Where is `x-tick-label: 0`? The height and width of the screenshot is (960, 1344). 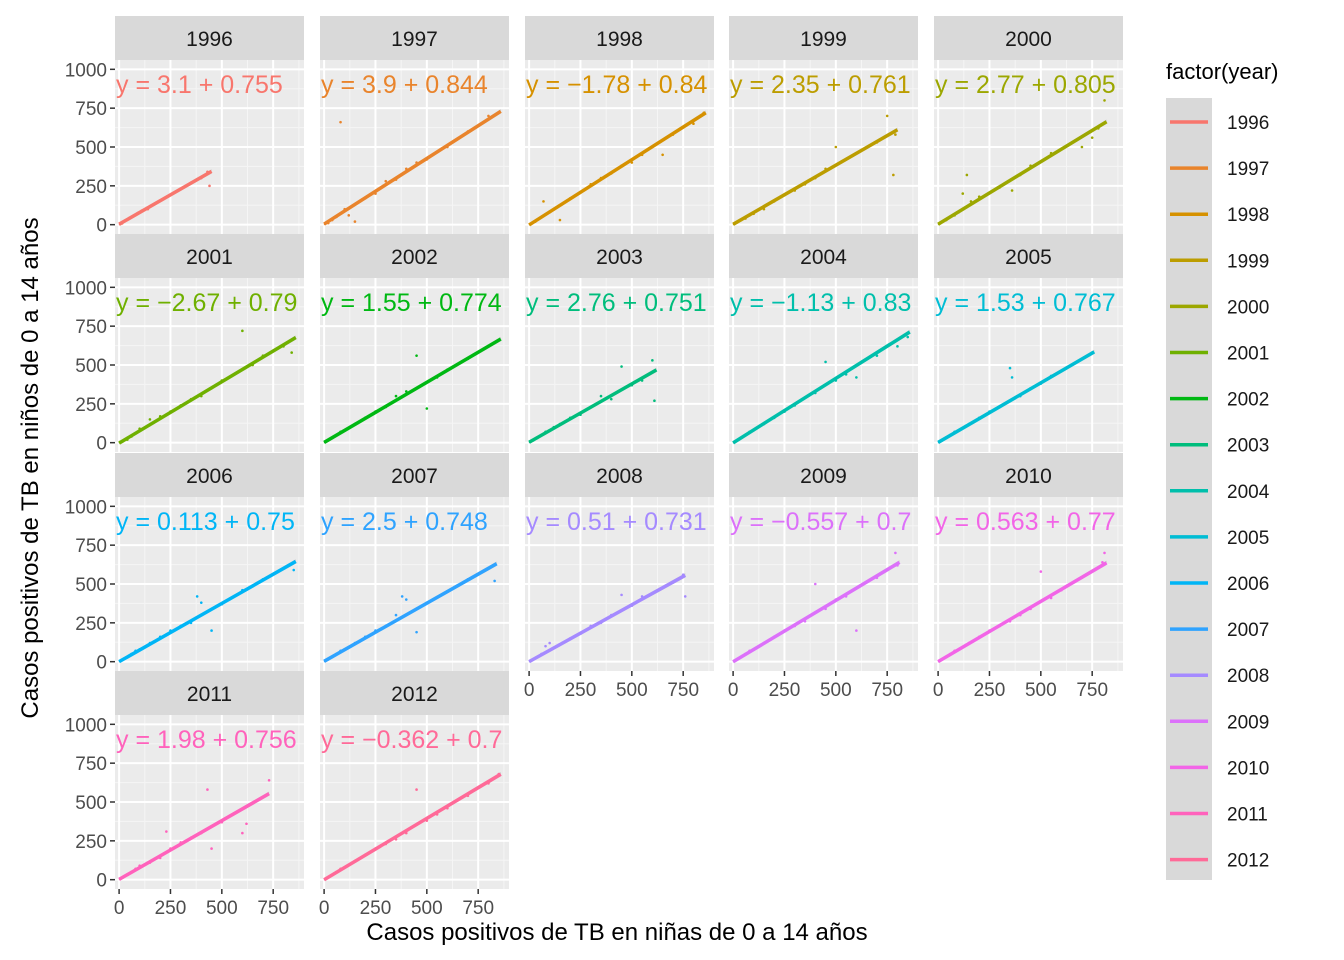
x-tick-label: 0 is located at coordinates (733, 690).